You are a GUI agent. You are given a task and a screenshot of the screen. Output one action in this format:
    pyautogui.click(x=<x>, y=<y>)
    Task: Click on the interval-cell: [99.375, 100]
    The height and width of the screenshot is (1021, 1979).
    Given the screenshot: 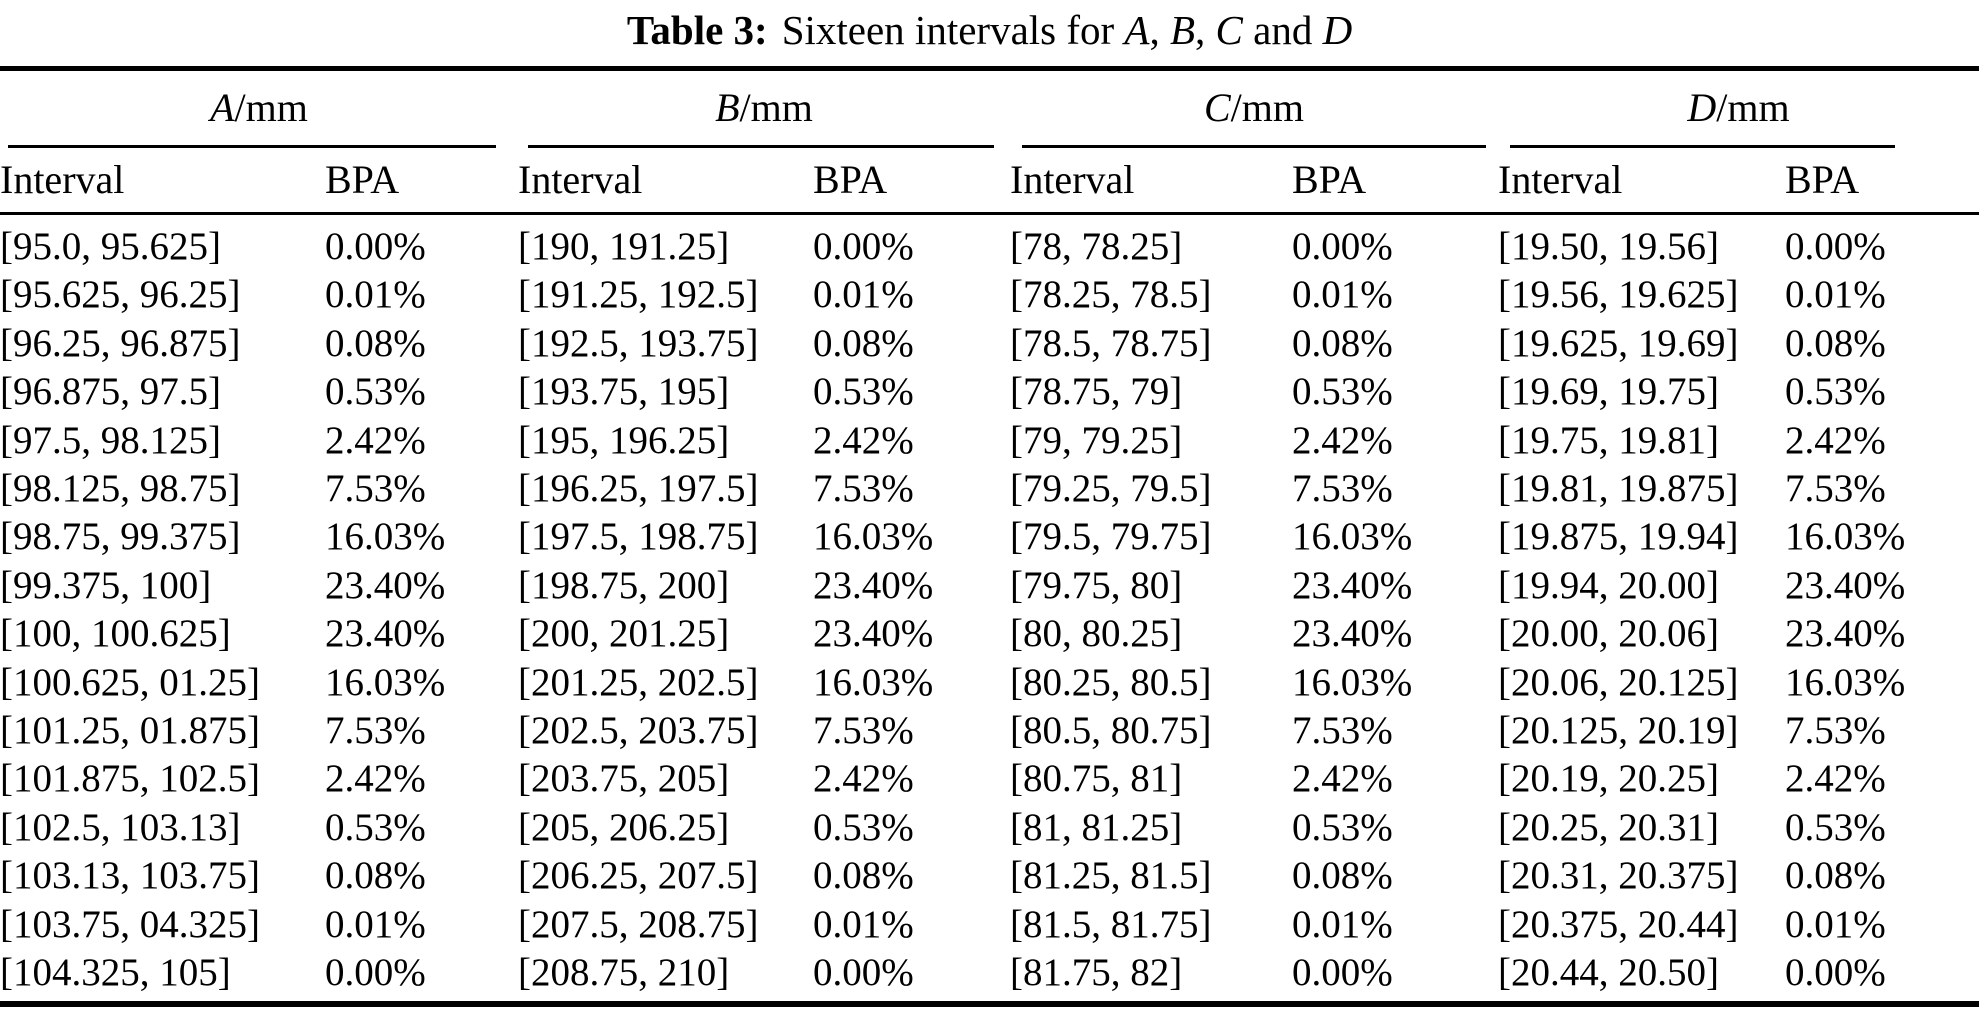 What is the action you would take?
    pyautogui.click(x=106, y=585)
    